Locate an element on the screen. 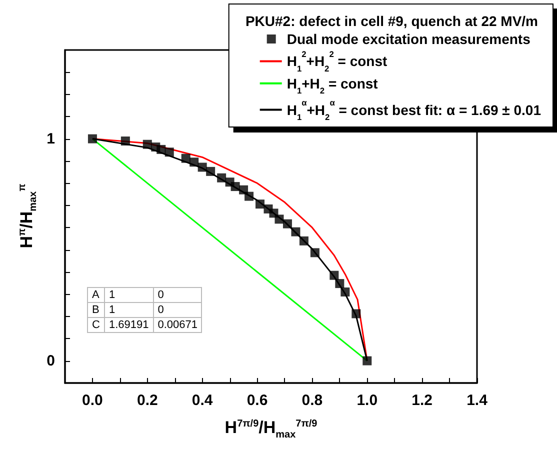 This screenshot has width=557, height=454. legend-title: PKU#2: defect in cell #9, quench at 22 MV/m is located at coordinates (391, 21).